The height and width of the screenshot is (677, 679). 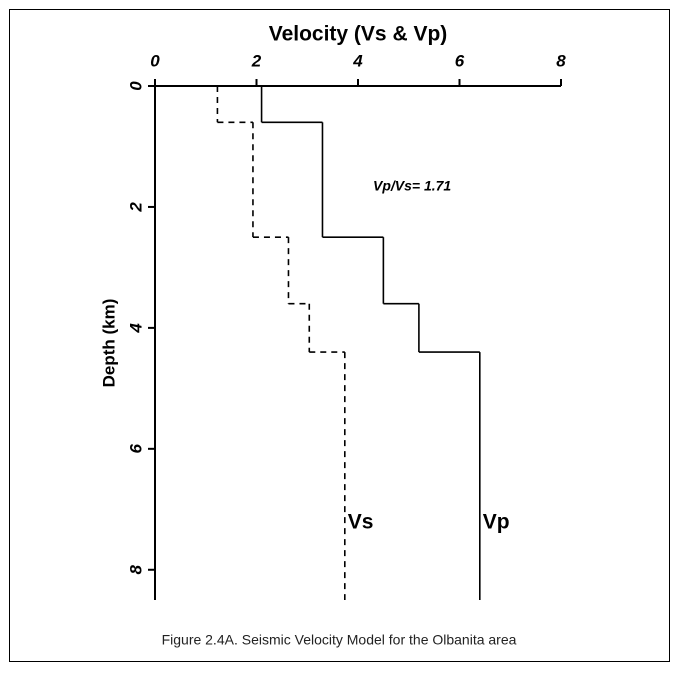 I want to click on x-tick-label: 8, so click(x=561, y=60).